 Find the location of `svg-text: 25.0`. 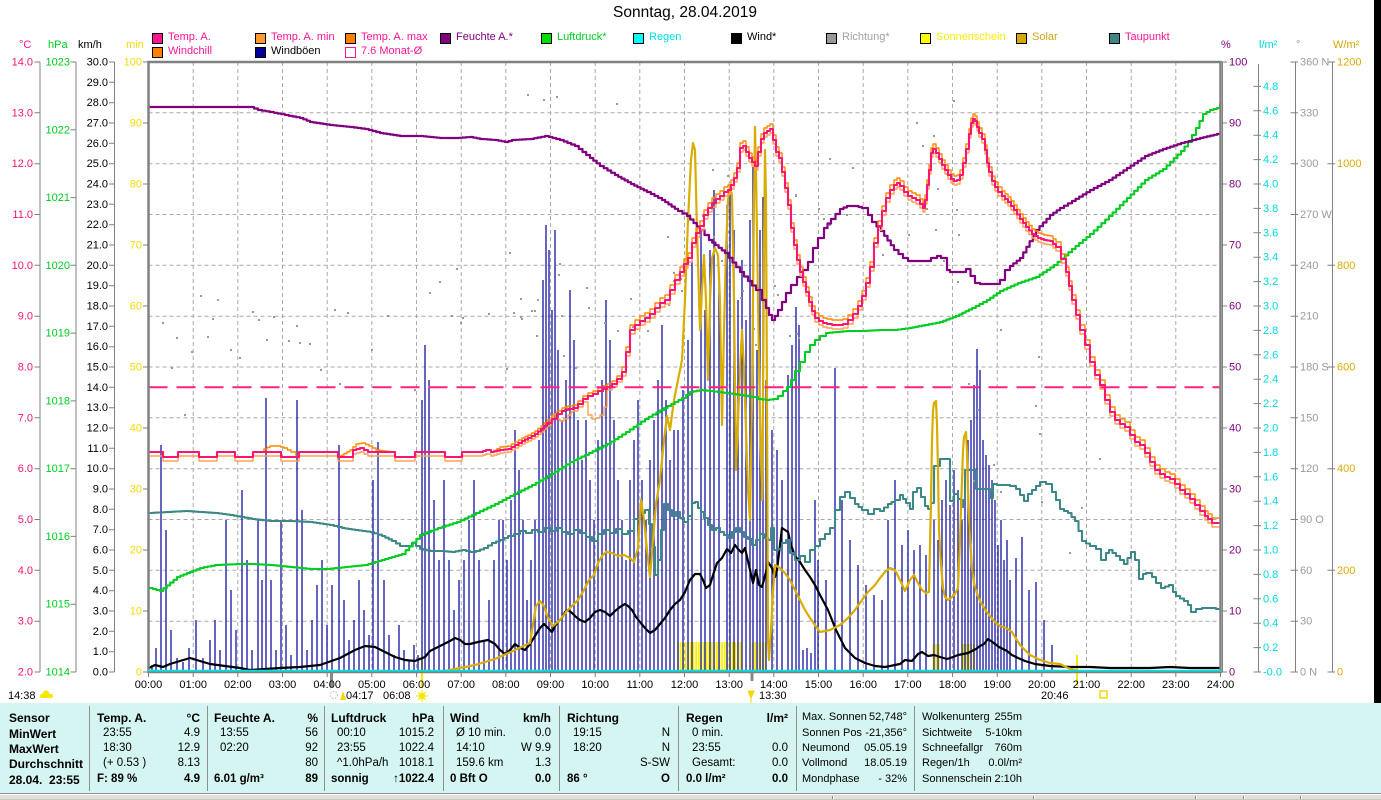

svg-text: 25.0 is located at coordinates (97, 164).